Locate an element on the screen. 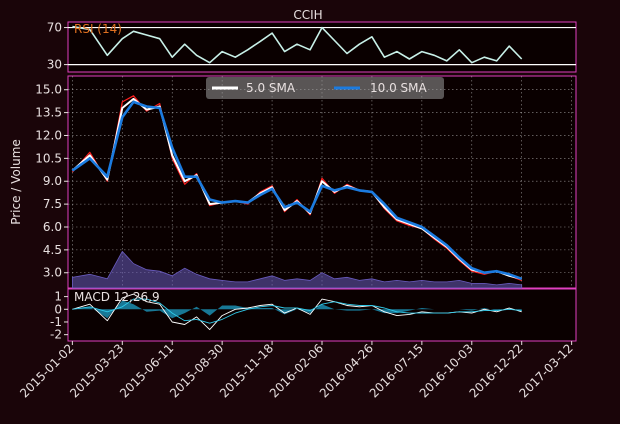 The width and height of the screenshot is (620, 424). price-y-tick-label: 13.5 is located at coordinates (48, 113).